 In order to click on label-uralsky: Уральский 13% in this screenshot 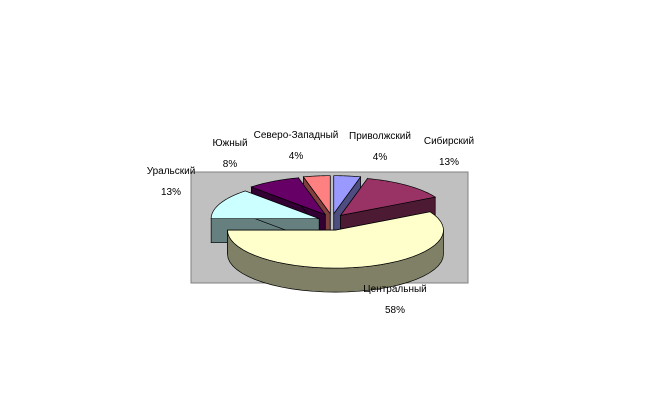, I will do `click(171, 182)`.